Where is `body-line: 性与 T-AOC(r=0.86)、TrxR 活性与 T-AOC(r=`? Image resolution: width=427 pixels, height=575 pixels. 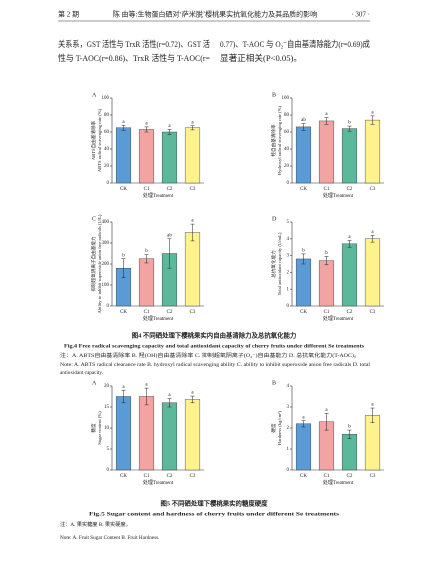 body-line: 性与 T-AOC(r=0.86)、TrxR 活性与 T-AOC(r= is located at coordinates (134, 57).